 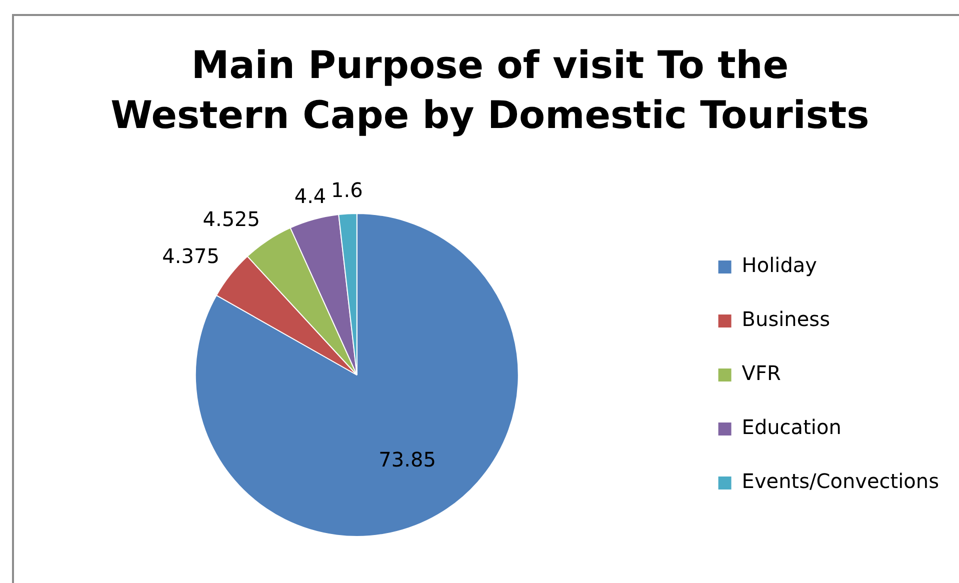 I want to click on data-label: 1.6, so click(x=347, y=190).